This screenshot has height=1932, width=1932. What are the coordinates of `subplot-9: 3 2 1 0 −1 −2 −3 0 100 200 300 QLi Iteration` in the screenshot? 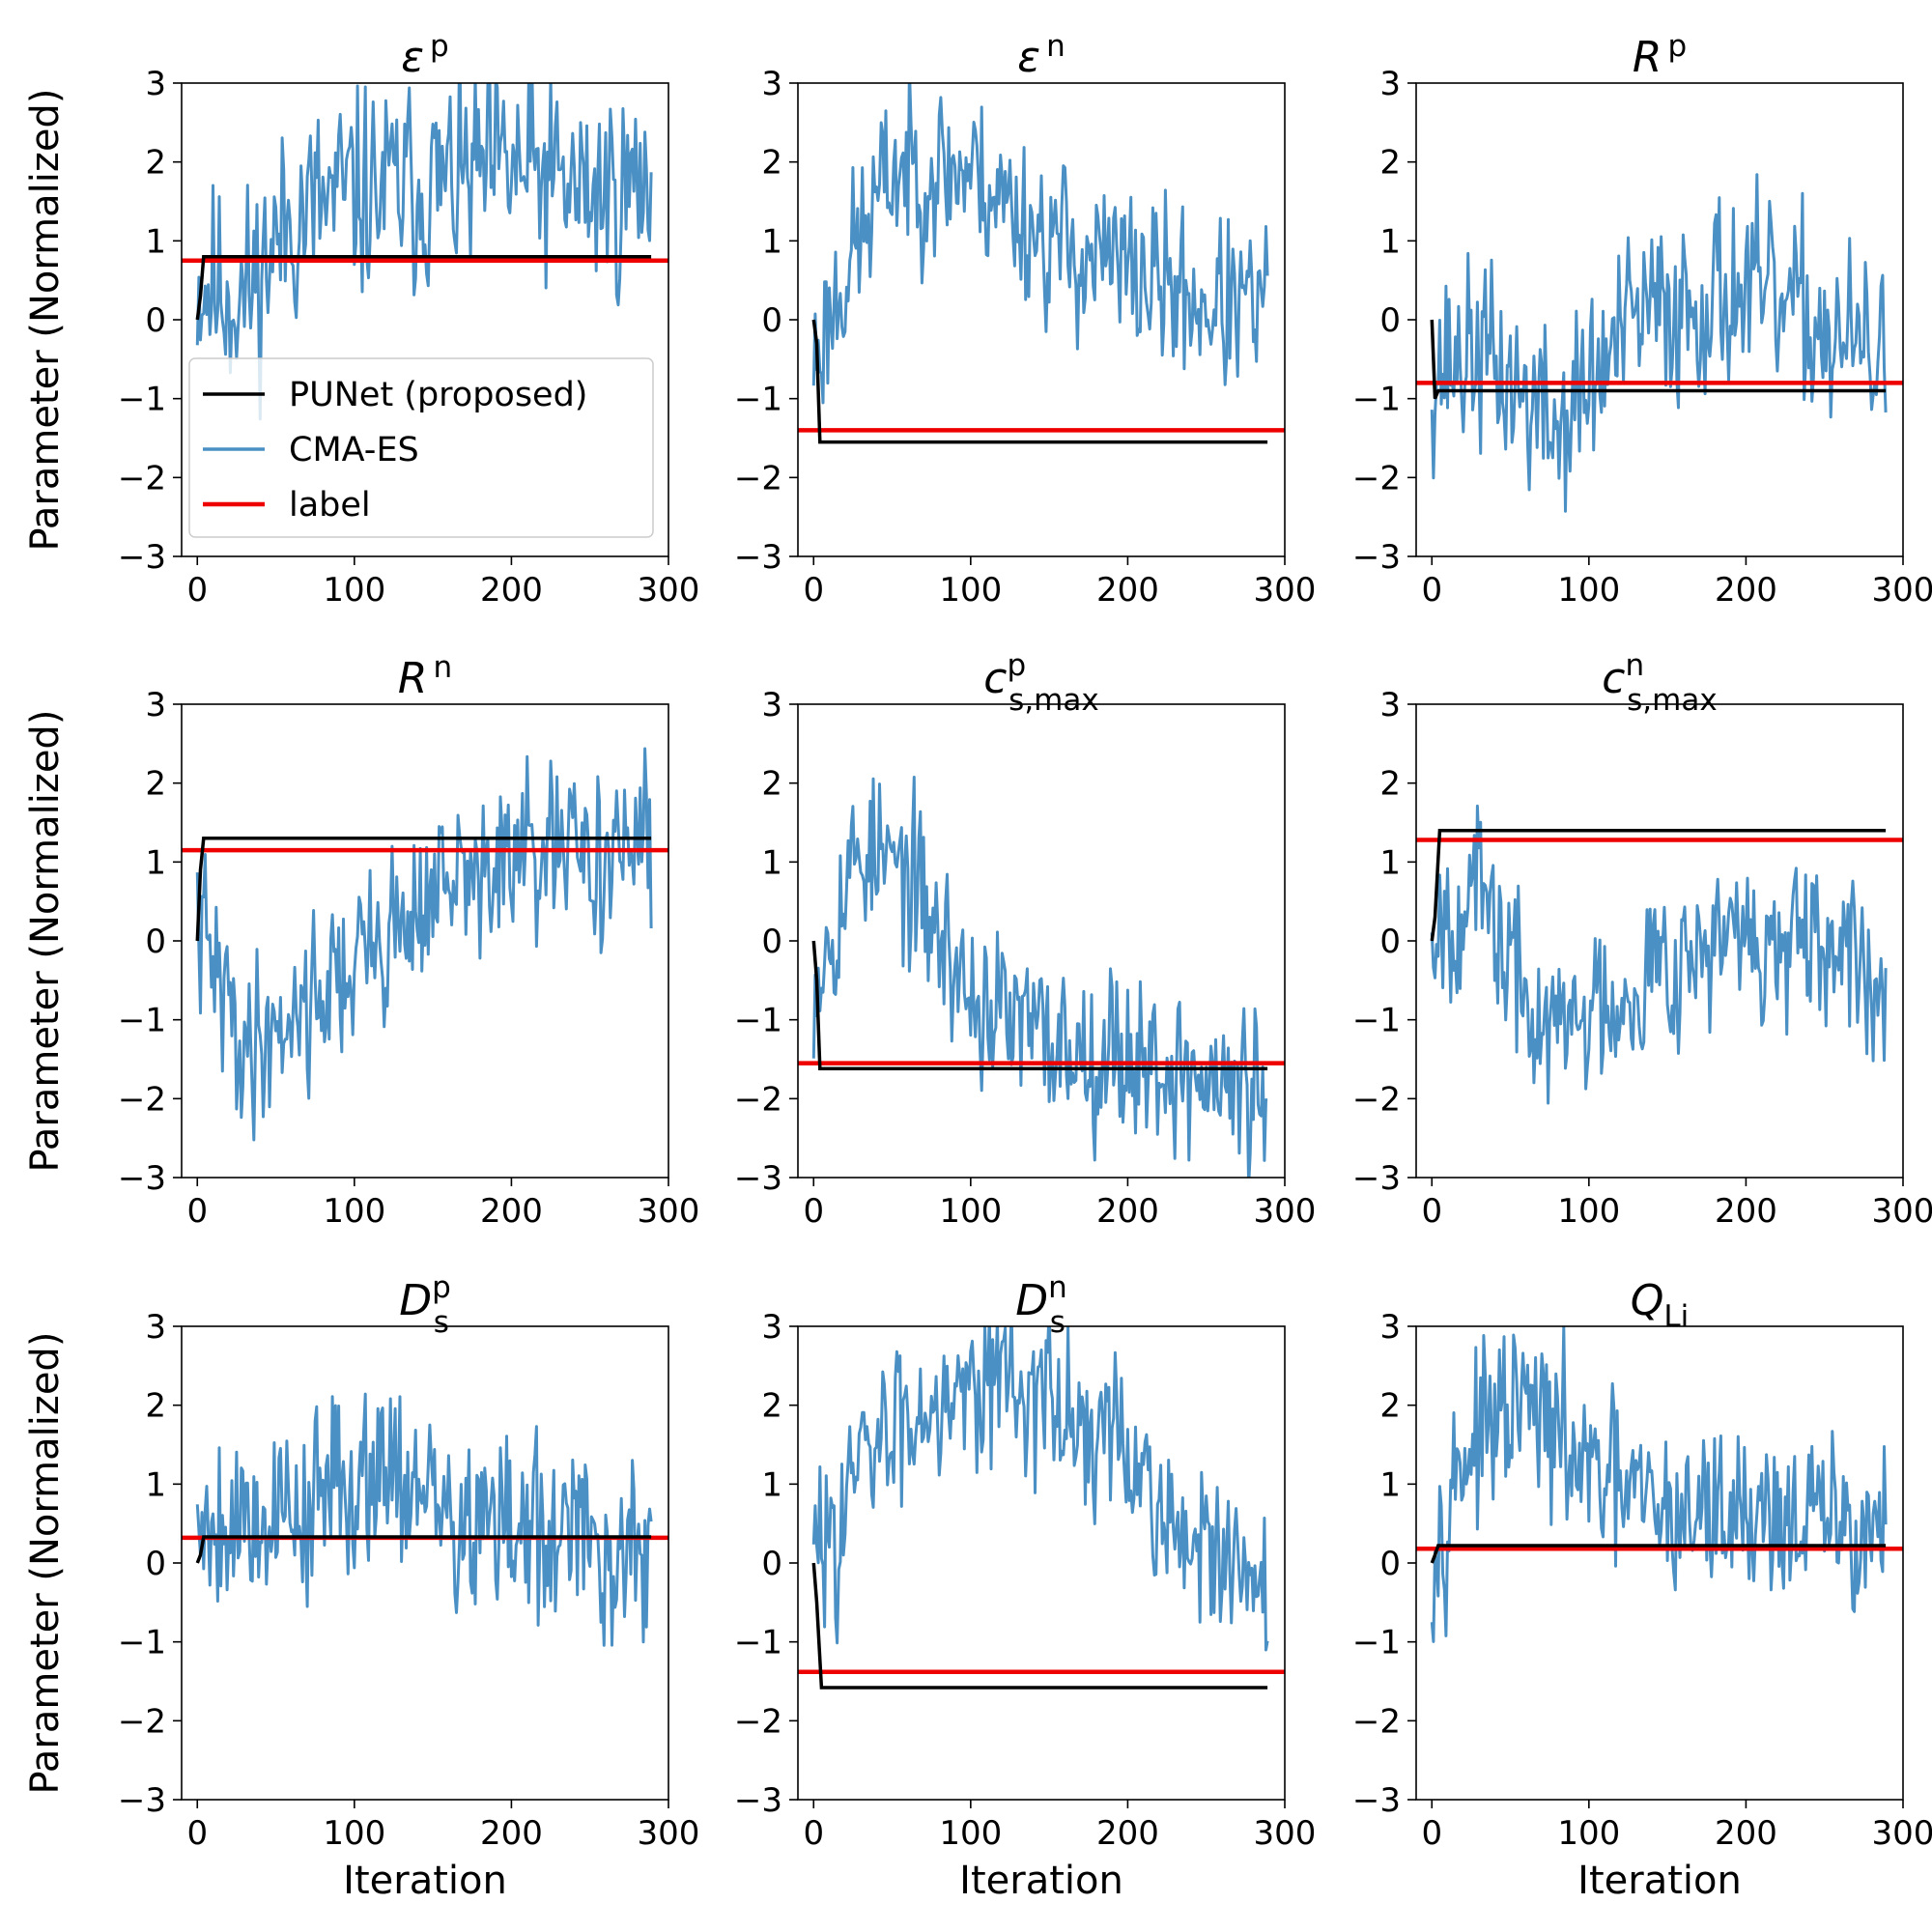 It's located at (1642, 1589).